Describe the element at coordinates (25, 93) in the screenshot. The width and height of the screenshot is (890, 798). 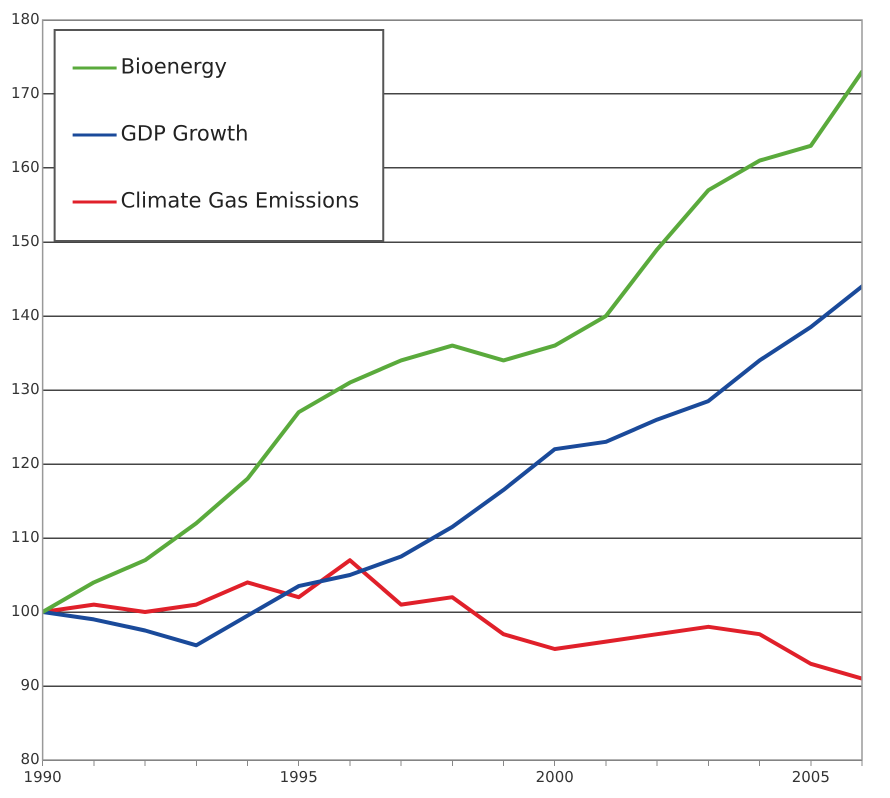
I see `y-tick-label: 170` at that location.